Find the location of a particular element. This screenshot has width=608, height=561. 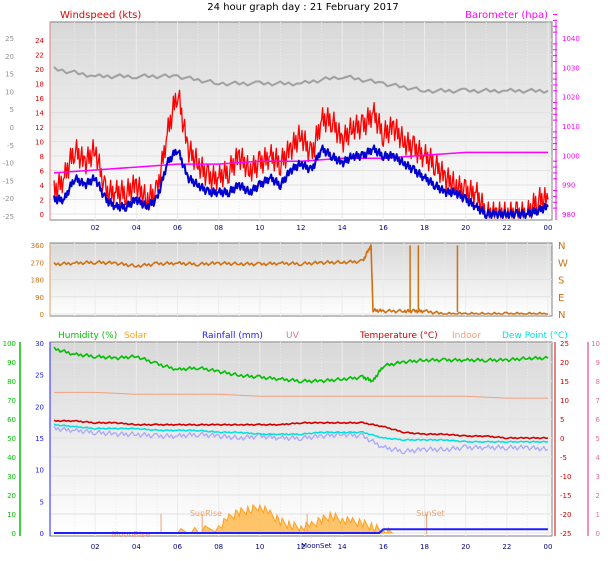

baro-tick-label: 1020 is located at coordinates (571, 98).